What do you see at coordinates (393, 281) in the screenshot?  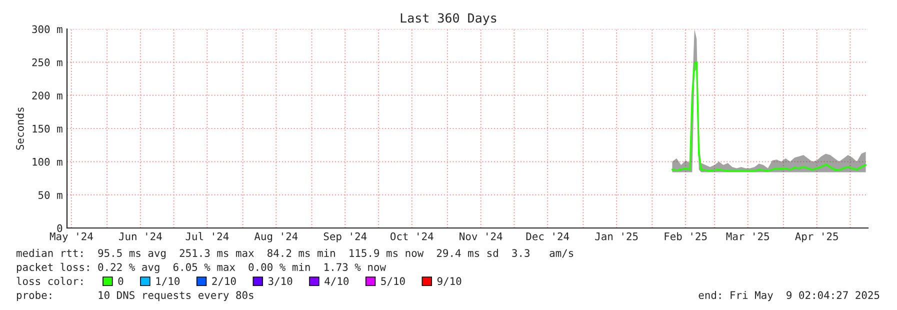 I see `legend-label: 5/10` at bounding box center [393, 281].